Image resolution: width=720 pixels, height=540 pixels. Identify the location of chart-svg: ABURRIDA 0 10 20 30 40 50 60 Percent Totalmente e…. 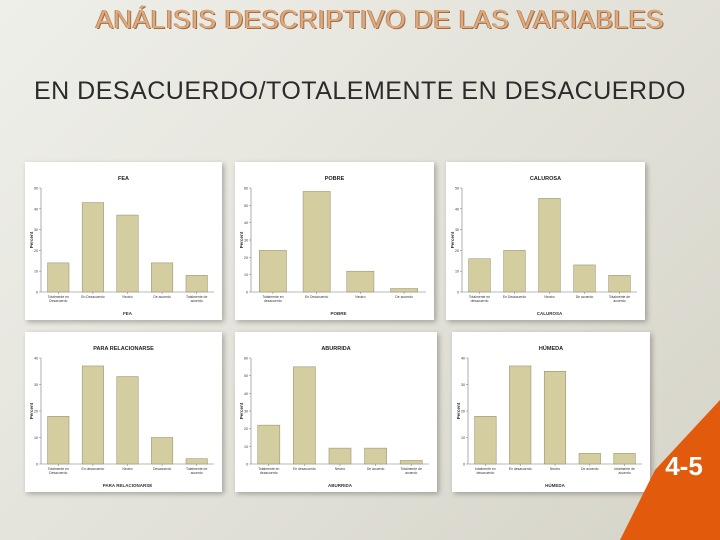
(334, 417).